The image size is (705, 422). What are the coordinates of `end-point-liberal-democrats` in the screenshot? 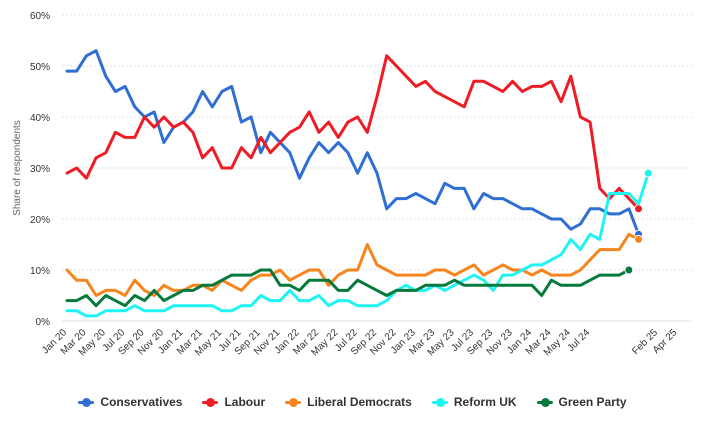 It's located at (639, 239).